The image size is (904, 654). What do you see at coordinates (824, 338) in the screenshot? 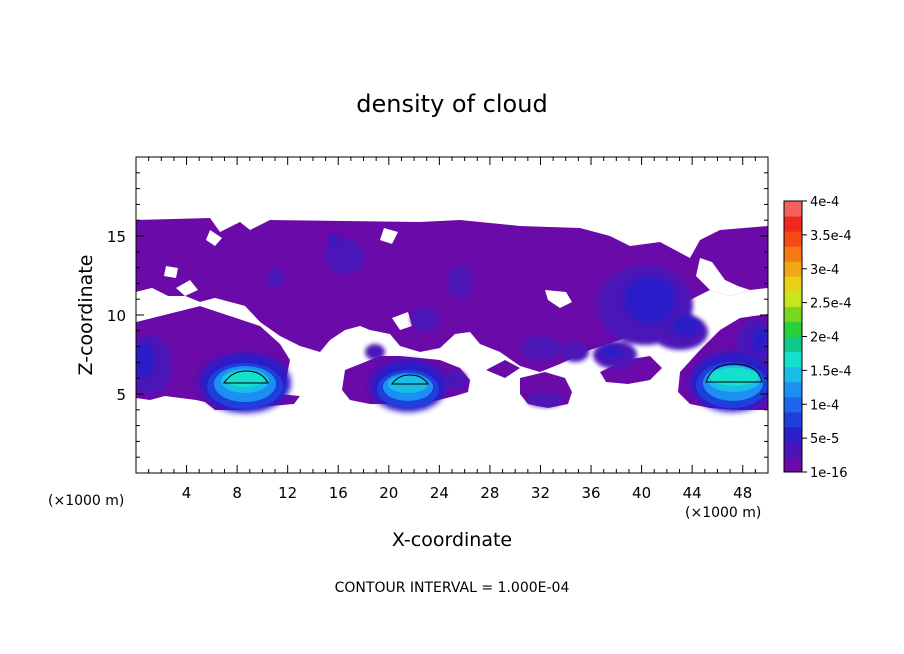
I see `colorbar-level-label: 2e-4` at bounding box center [824, 338].